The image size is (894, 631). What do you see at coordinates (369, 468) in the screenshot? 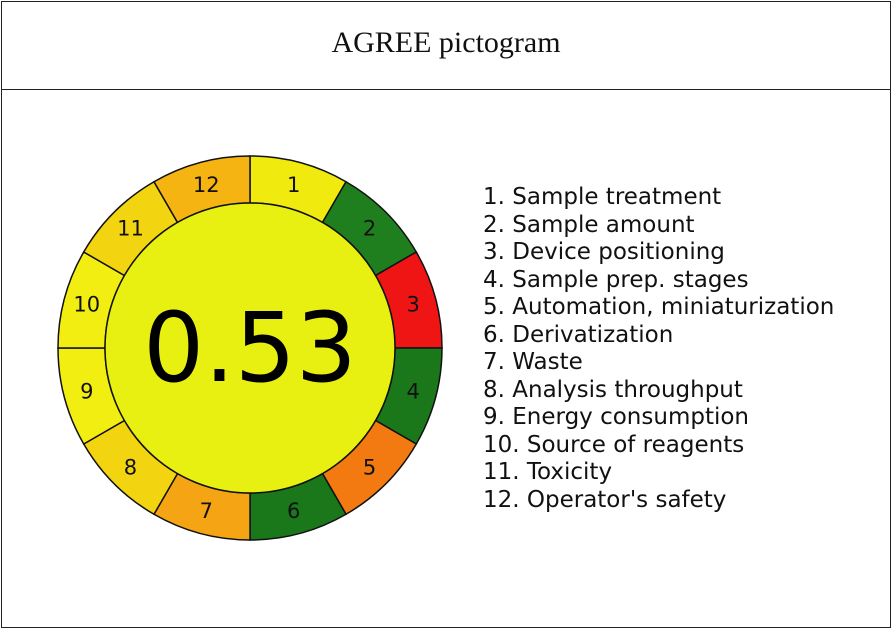
I see `segment-label-5: 5` at bounding box center [369, 468].